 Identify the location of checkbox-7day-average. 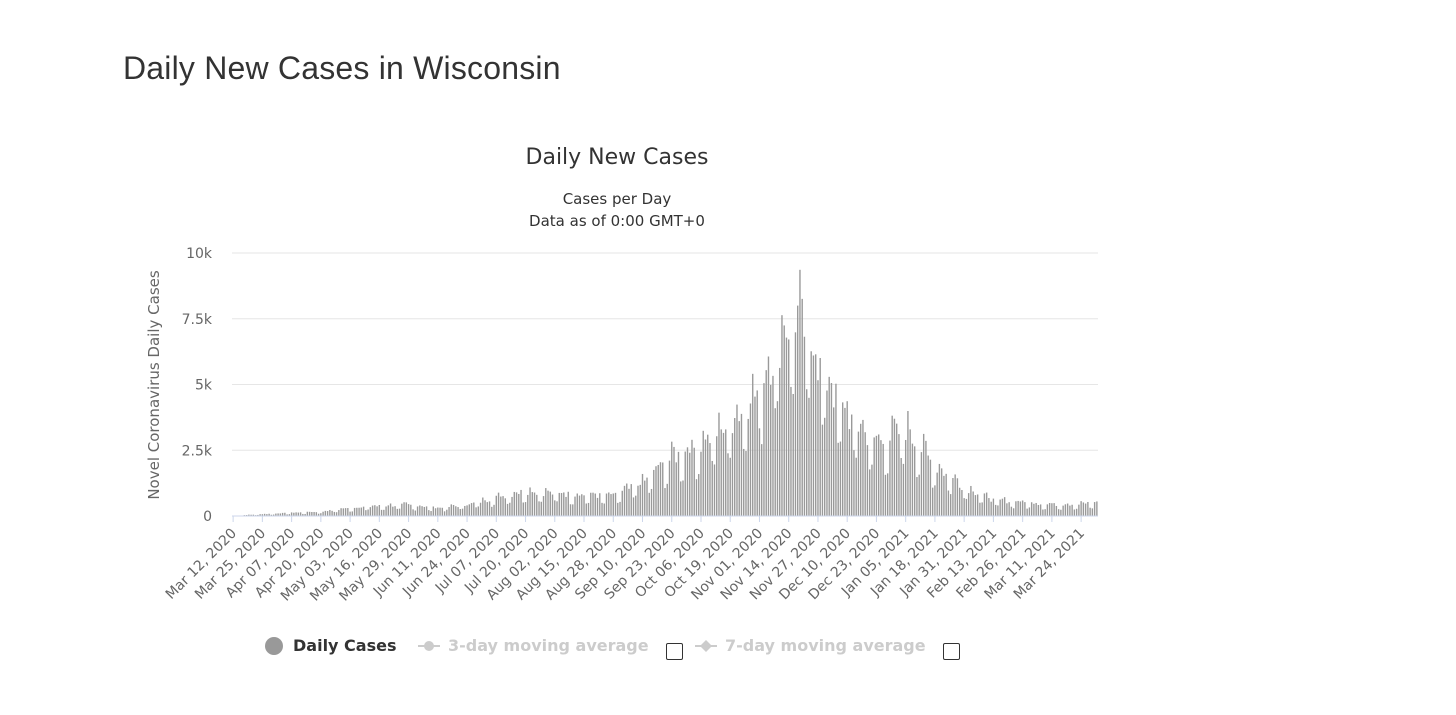
(951, 651).